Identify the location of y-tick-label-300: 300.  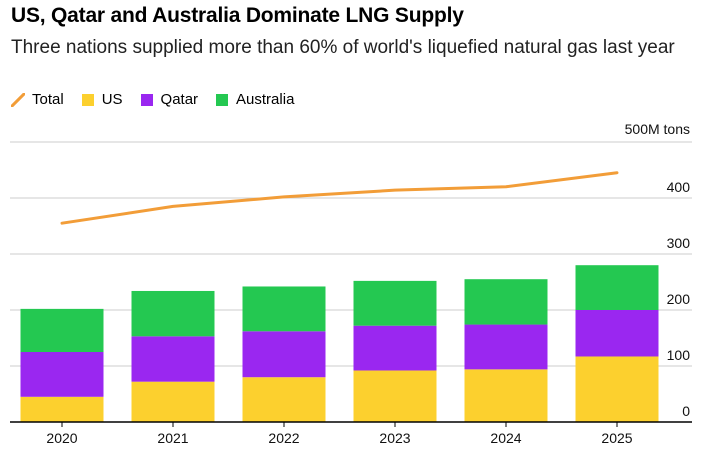
(679, 243).